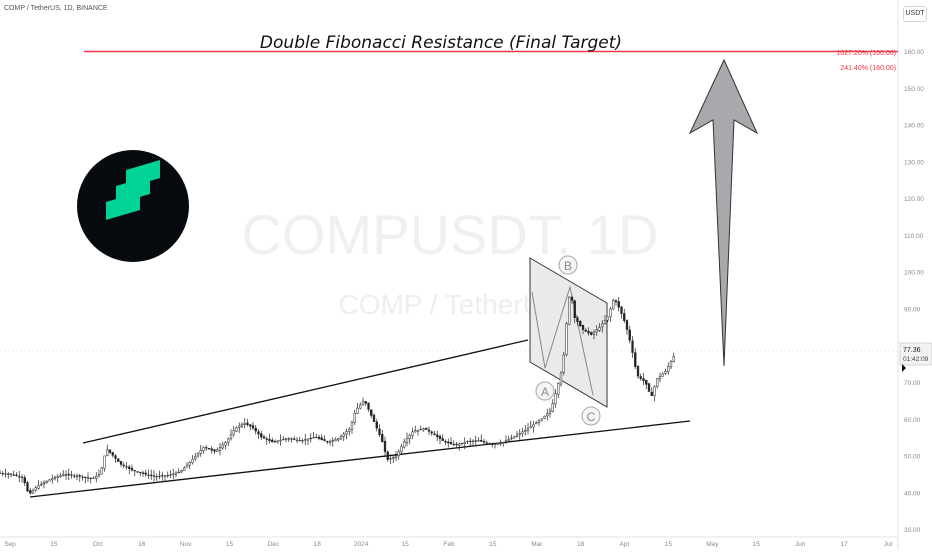 The height and width of the screenshot is (555, 932). Describe the element at coordinates (449, 544) in the screenshot. I see `x-tick-label: Feb` at that location.